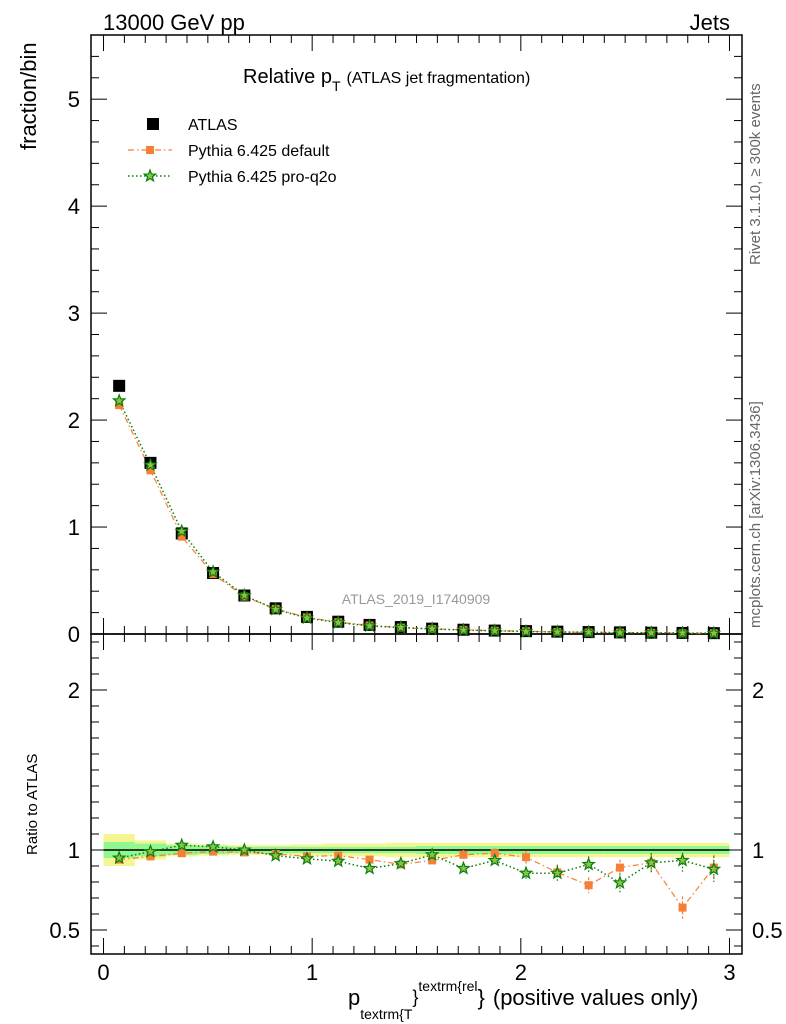 This screenshot has height=1024, width=786. What do you see at coordinates (354, 997) in the screenshot?
I see `x-axis-label-p: p` at bounding box center [354, 997].